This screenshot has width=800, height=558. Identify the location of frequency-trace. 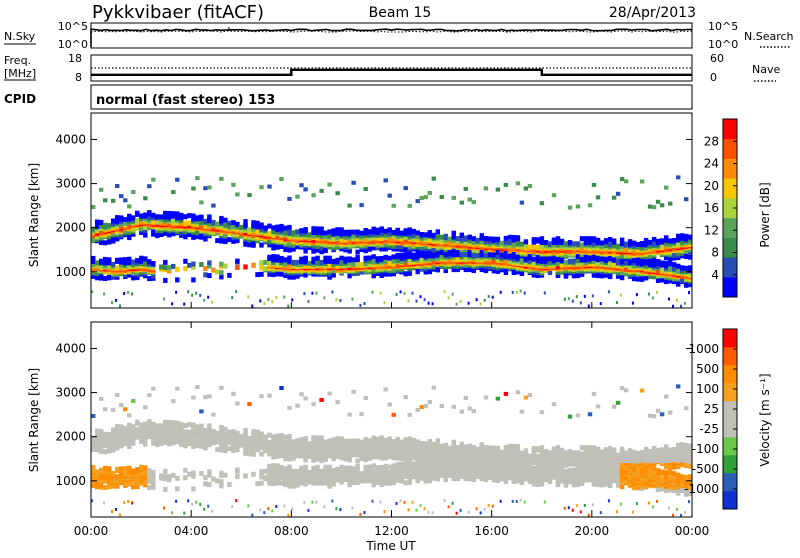
(391, 72).